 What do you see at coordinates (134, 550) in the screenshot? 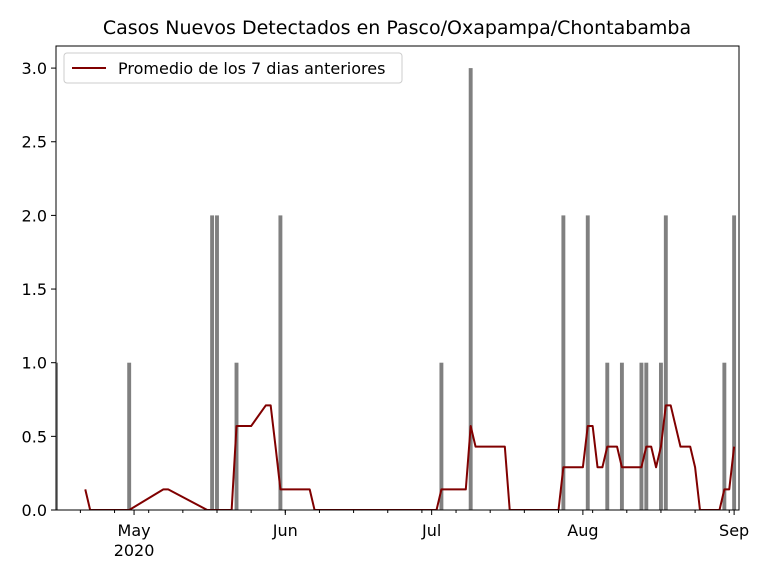
I see `x-tick-sublabel: 2020` at bounding box center [134, 550].